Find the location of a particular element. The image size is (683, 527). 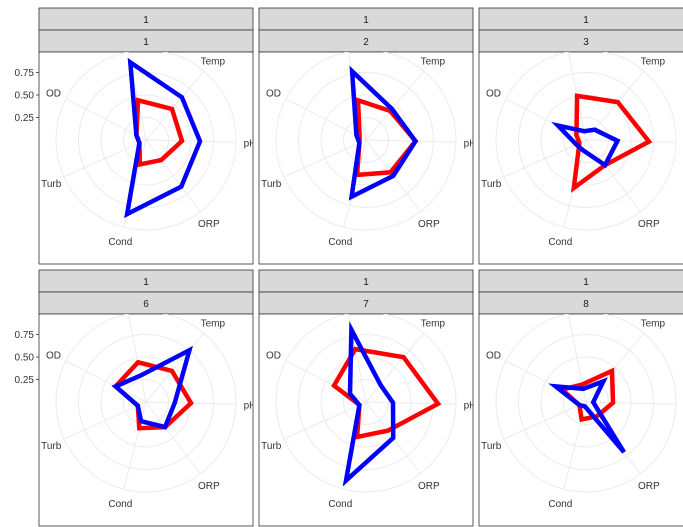

facet-strip-bottom-label: 6 is located at coordinates (146, 304).